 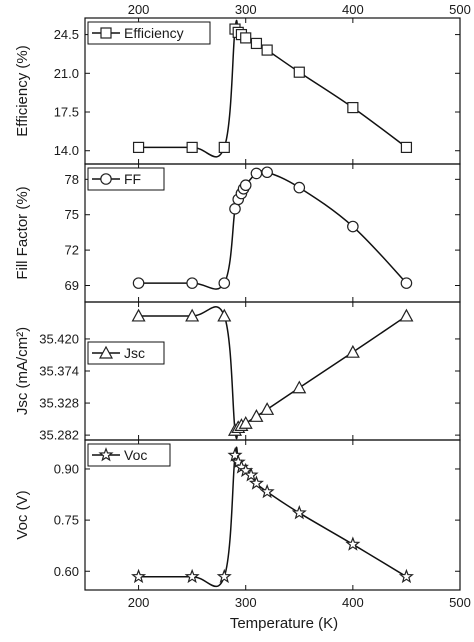 I want to click on legend-label: Efficiency, so click(x=154, y=33).